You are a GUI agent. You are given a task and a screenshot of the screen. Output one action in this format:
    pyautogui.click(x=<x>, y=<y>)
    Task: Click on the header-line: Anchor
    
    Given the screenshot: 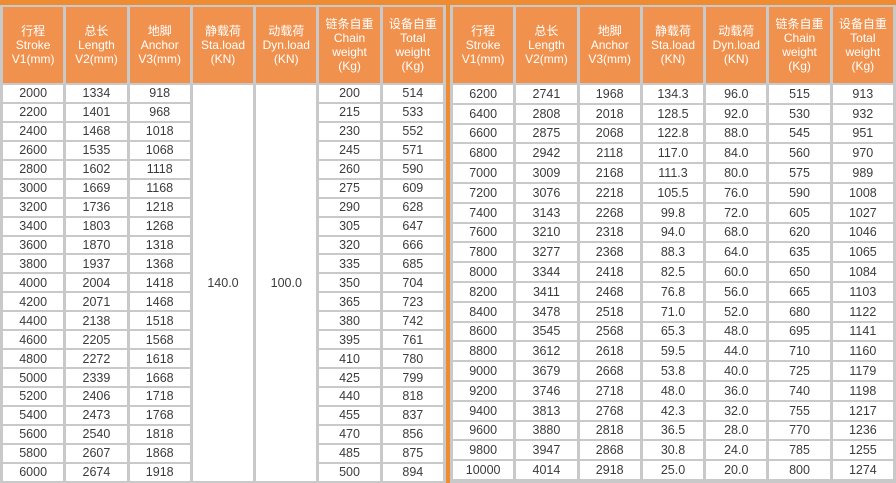 What is the action you would take?
    pyautogui.click(x=609, y=45)
    